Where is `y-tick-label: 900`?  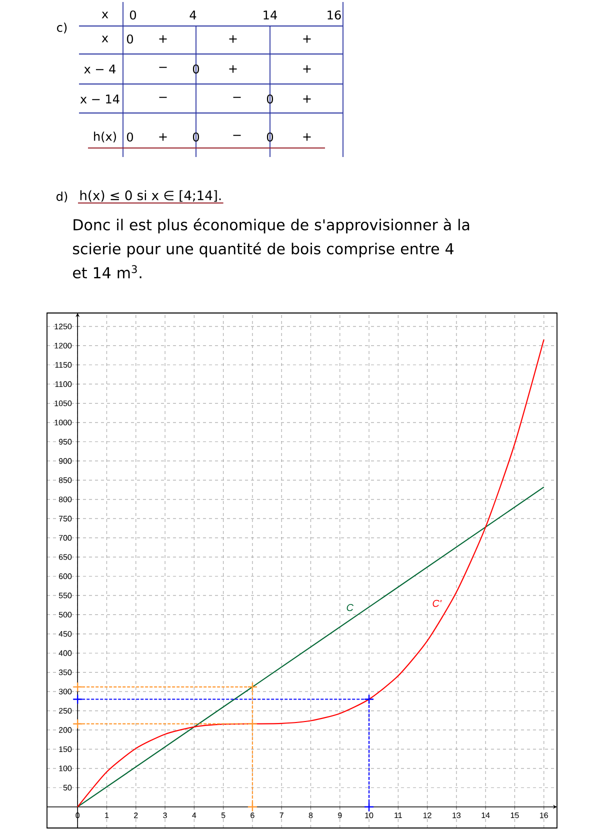 y-tick-label: 900 is located at coordinates (65, 461).